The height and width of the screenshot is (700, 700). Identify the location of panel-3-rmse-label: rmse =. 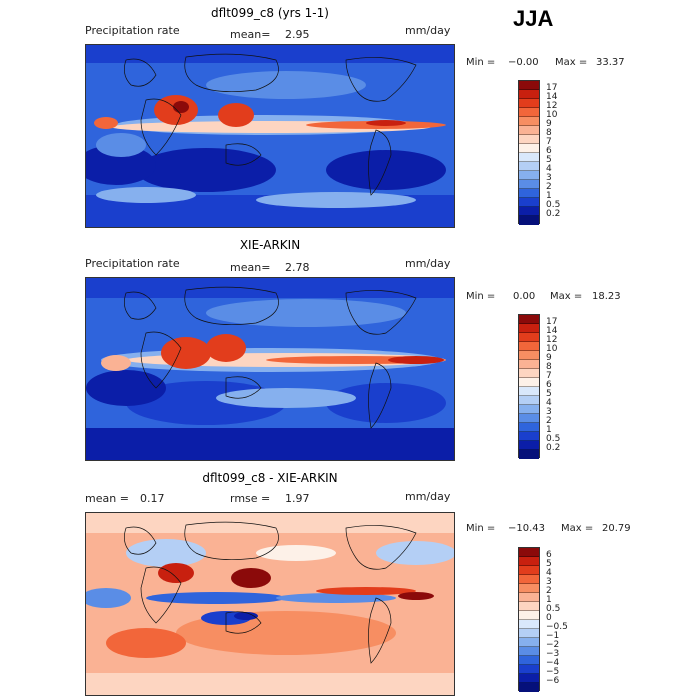
(250, 498).